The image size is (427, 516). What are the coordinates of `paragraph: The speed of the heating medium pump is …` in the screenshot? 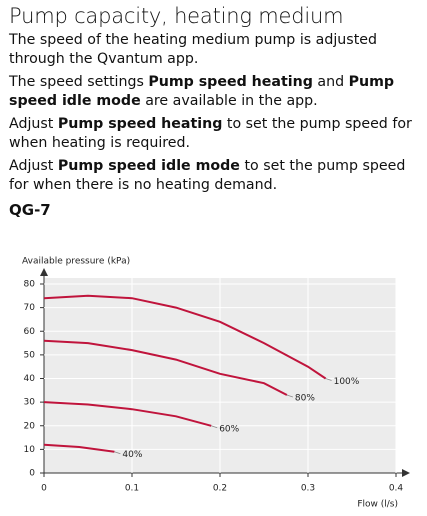 It's located at (215, 50).